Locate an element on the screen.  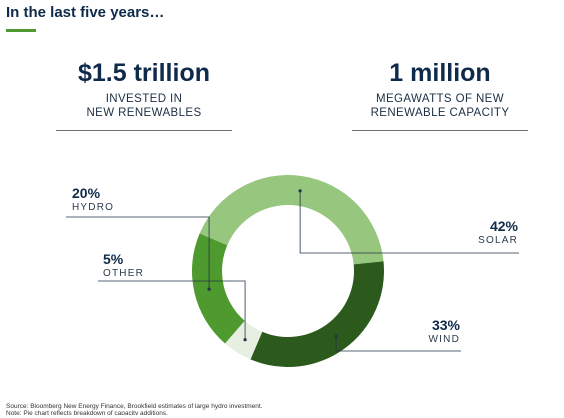
headline-underline is located at coordinates (21, 30).